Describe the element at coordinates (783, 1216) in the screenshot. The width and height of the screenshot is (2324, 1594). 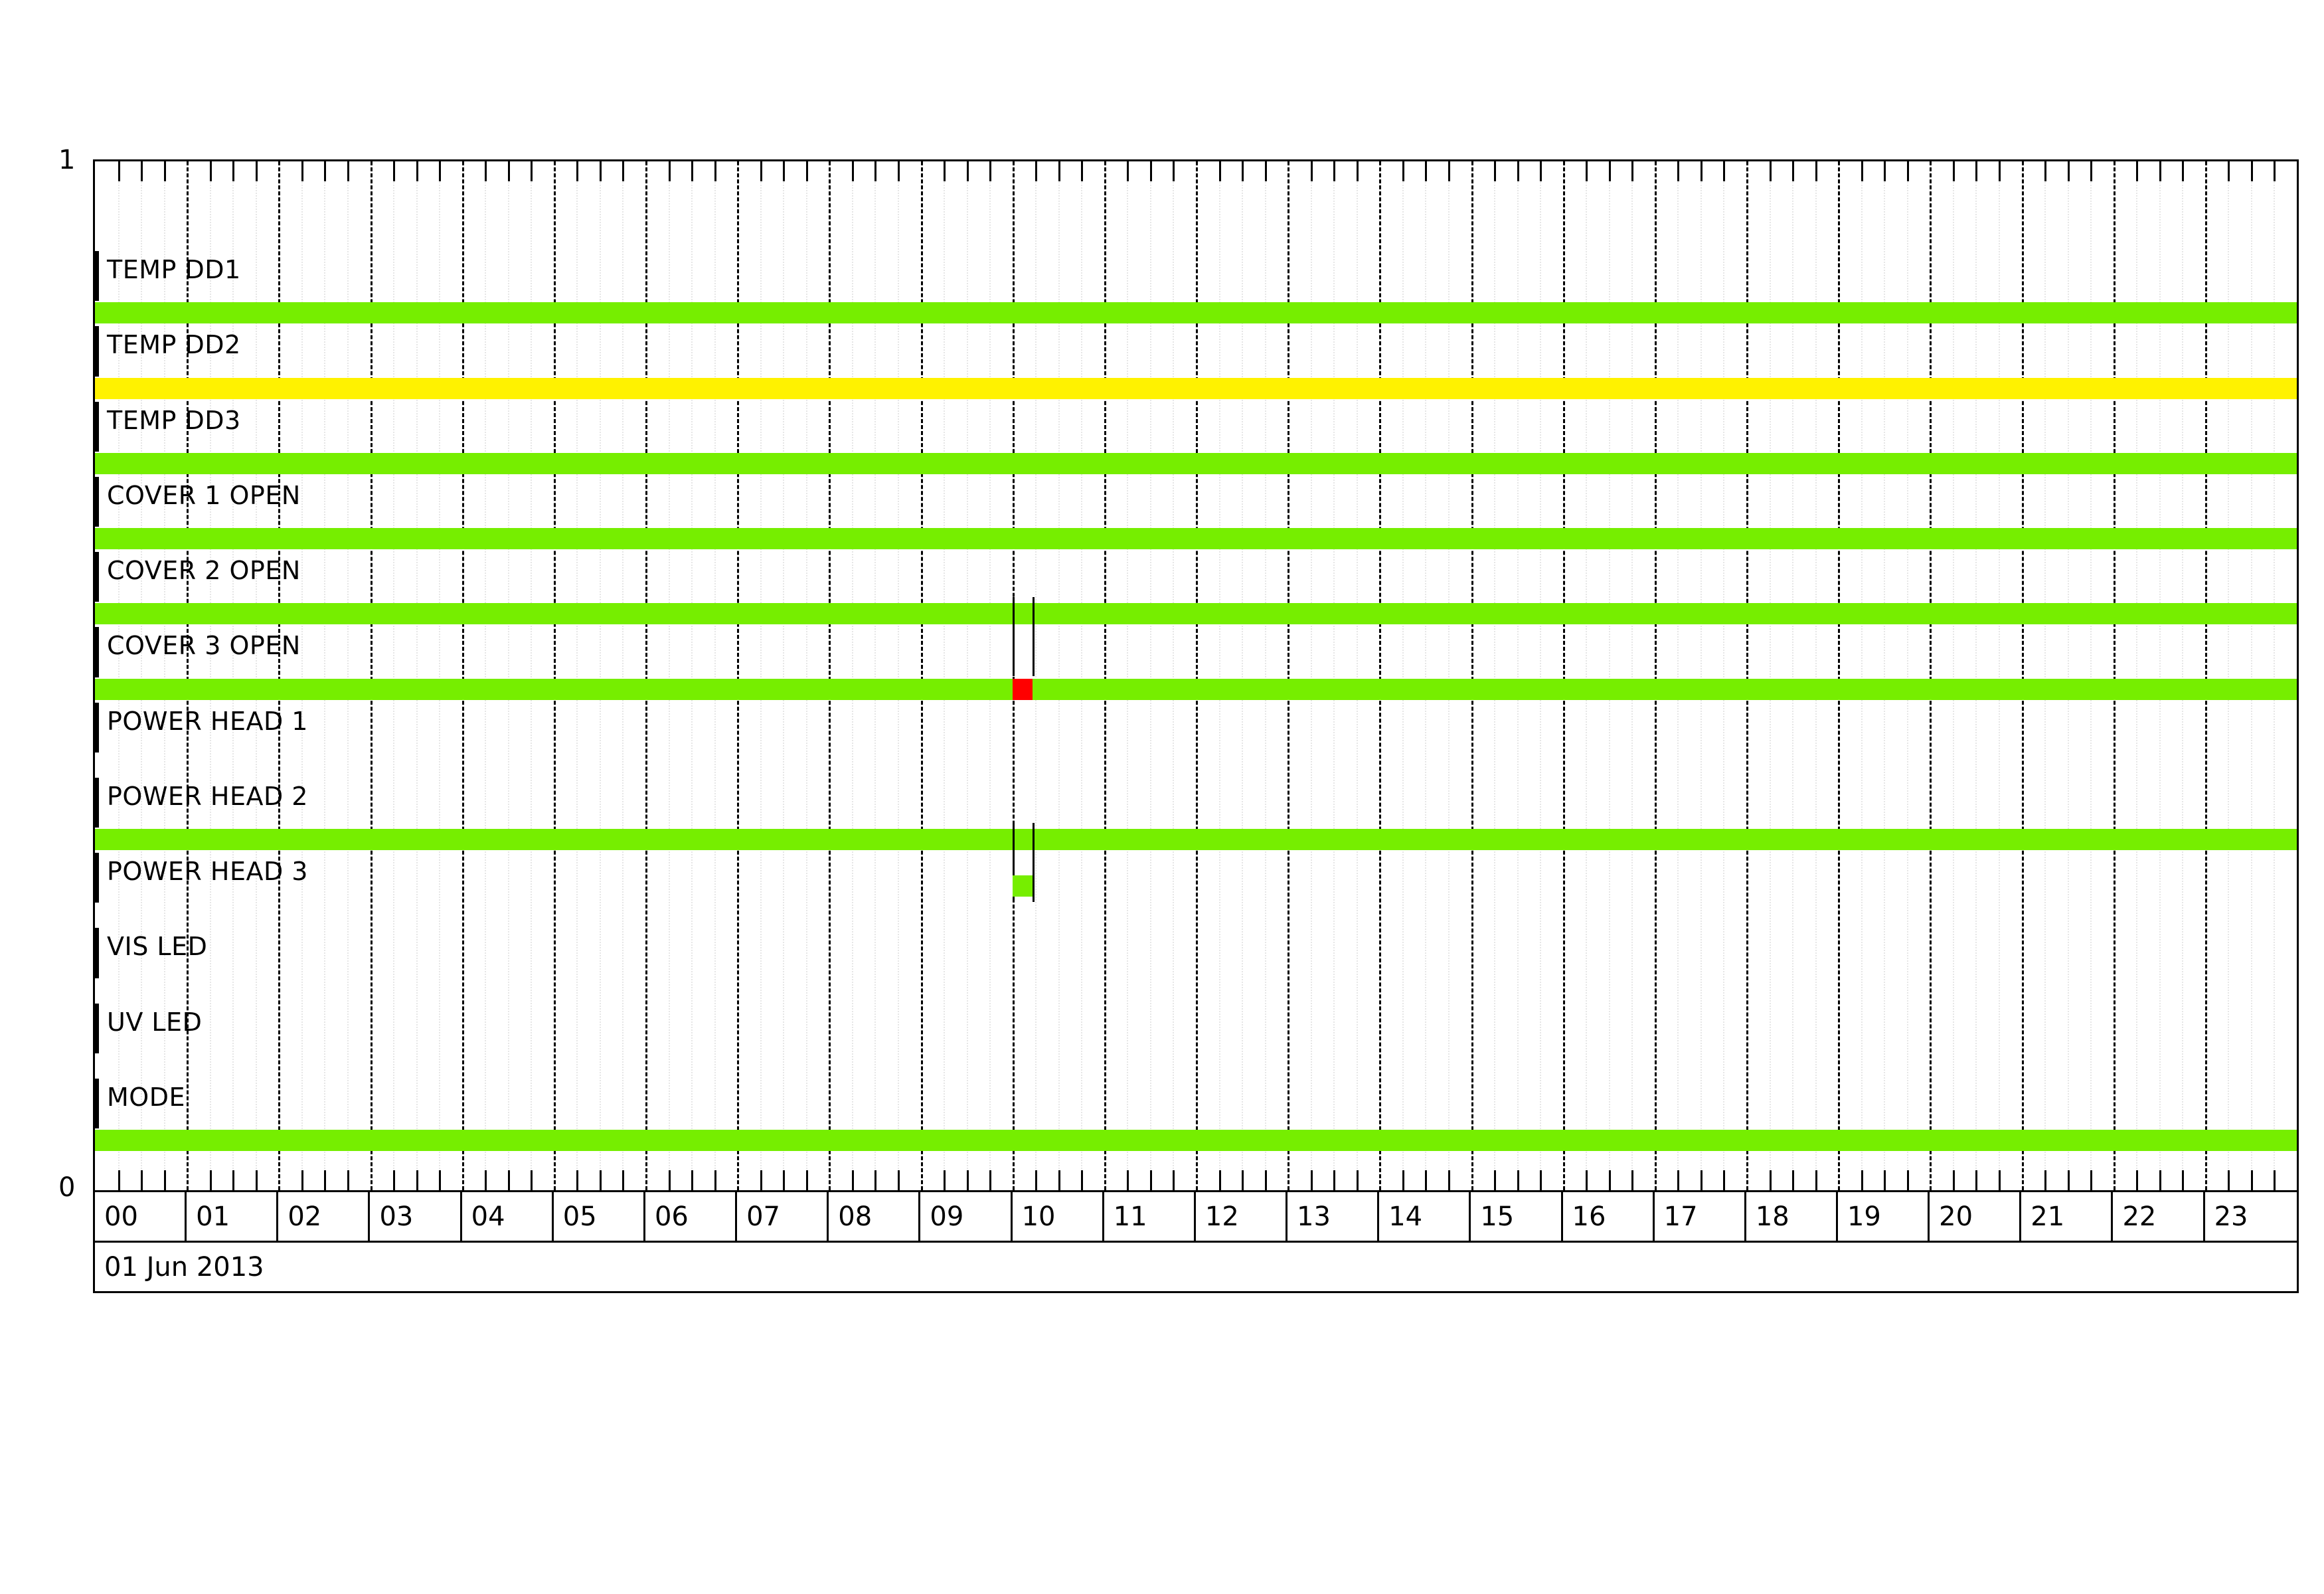
I see `hour-label-07: 07` at that location.